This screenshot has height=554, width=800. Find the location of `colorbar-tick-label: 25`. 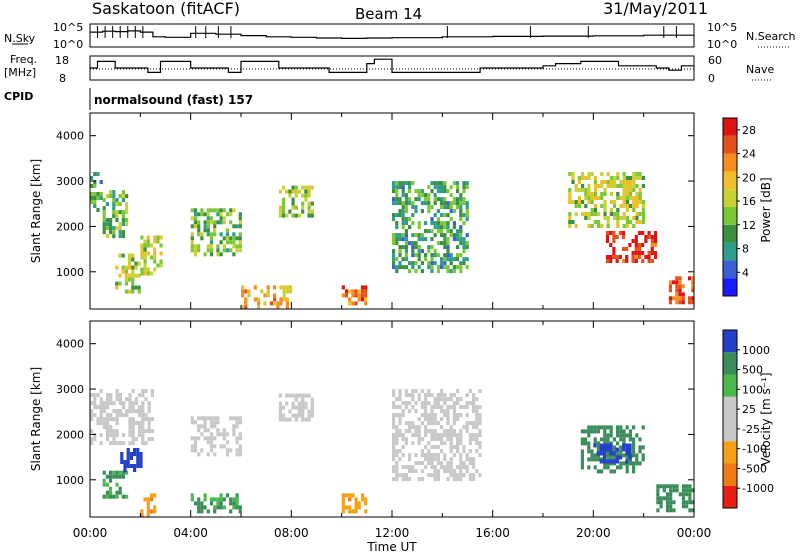

colorbar-tick-label: 25 is located at coordinates (749, 409).